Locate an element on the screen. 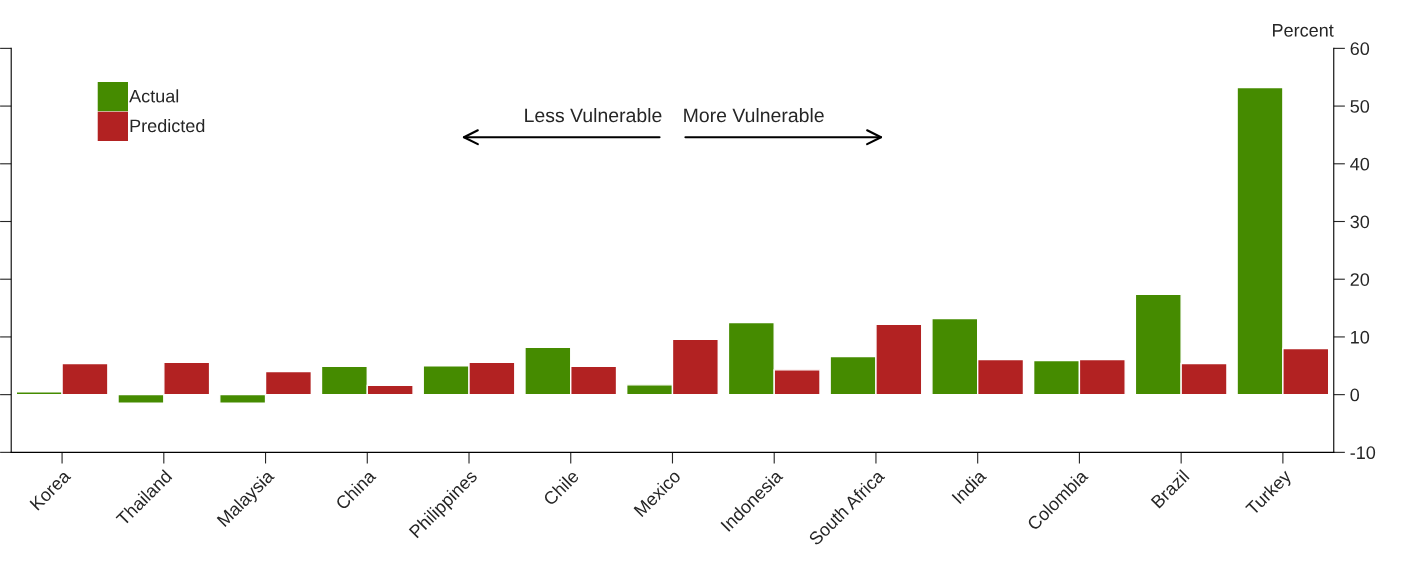  y-tick-label: 0 is located at coordinates (1355, 395).